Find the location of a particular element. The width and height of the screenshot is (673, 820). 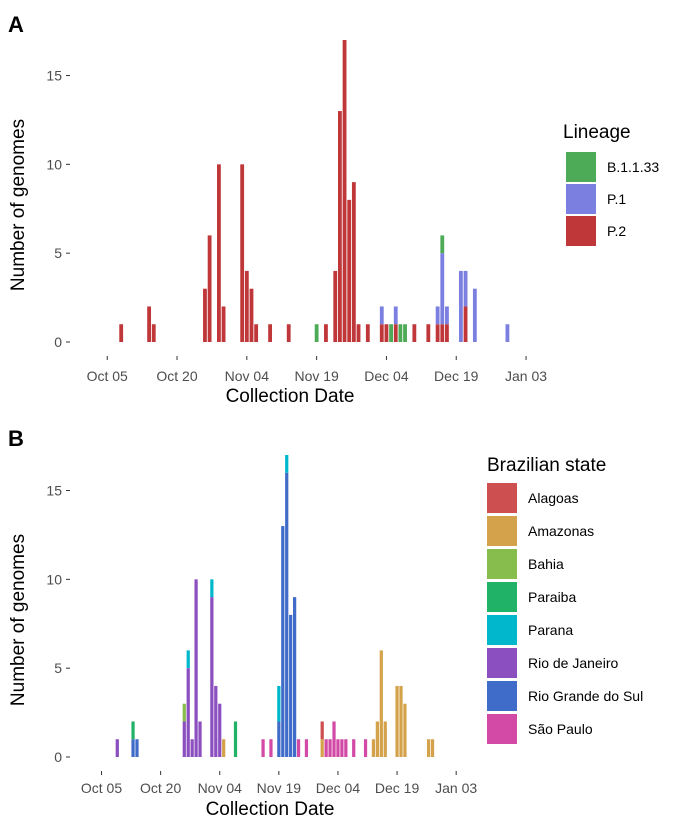

panel-b-legend-label-amazonas: Amazonas is located at coordinates (561, 531).